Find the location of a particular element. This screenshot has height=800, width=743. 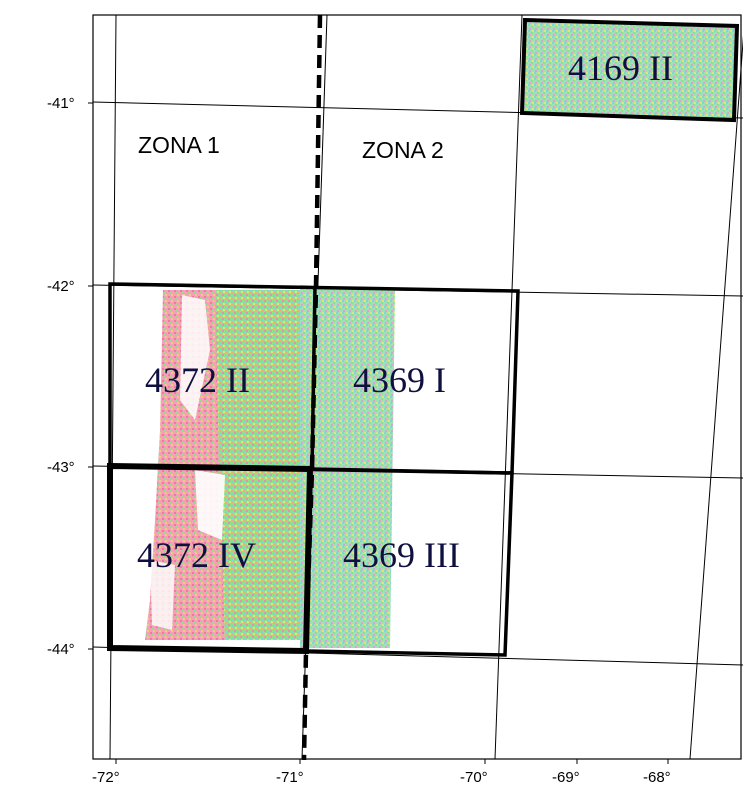

lon-tick-label: -68° is located at coordinates (657, 777).